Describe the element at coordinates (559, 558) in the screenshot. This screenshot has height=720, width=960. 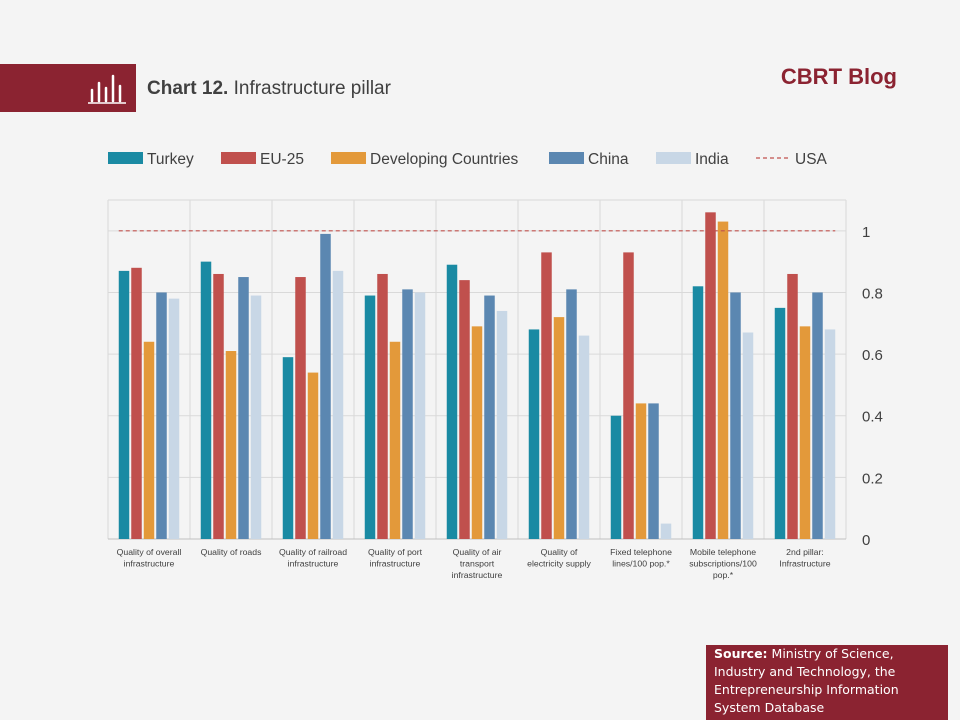
I see `x-tick-label: Quality of electricity supply` at that location.